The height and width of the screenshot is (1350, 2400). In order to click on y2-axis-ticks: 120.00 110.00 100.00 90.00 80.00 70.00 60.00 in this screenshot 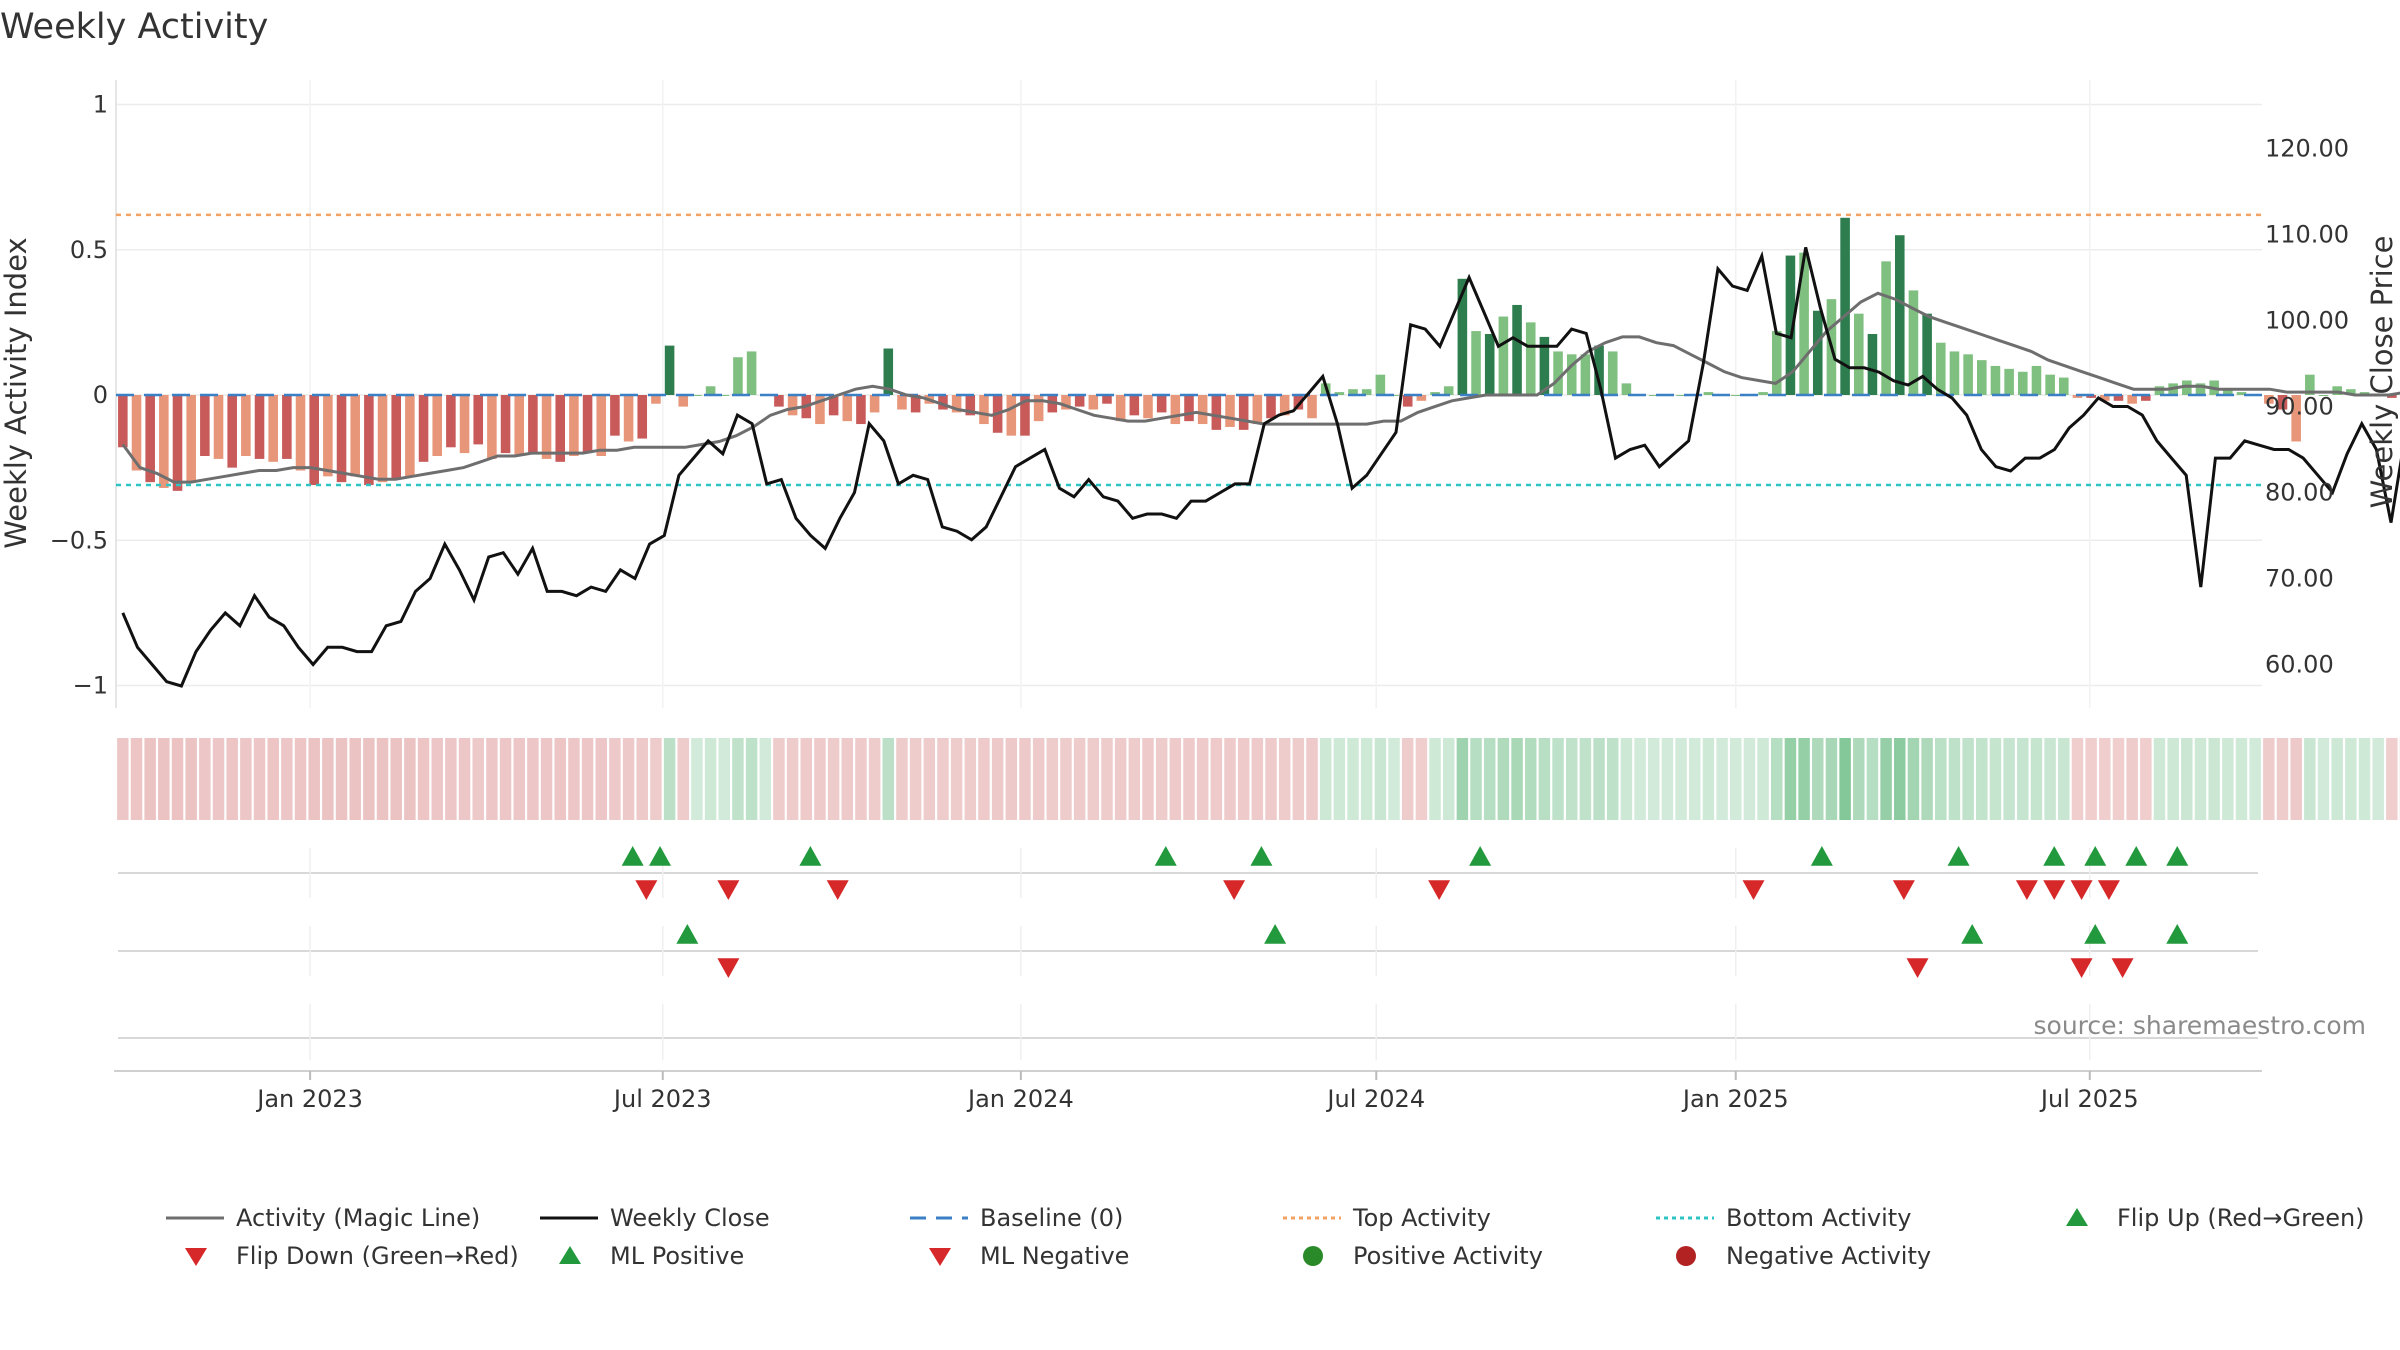, I will do `click(2307, 407)`.